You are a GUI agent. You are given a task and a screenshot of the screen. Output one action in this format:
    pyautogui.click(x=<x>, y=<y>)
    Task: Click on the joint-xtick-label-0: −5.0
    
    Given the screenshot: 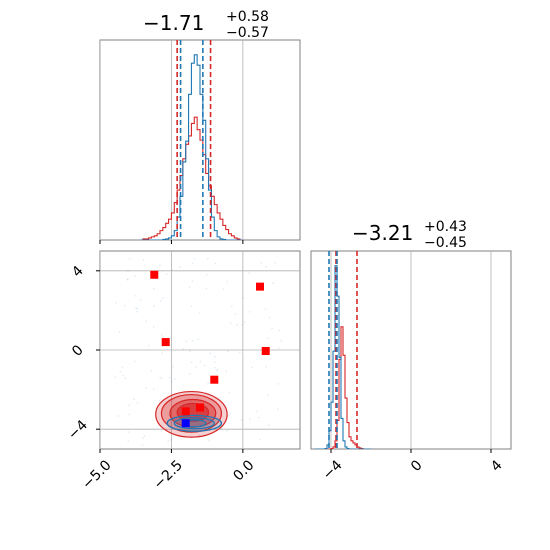 What is the action you would take?
    pyautogui.click(x=96, y=474)
    